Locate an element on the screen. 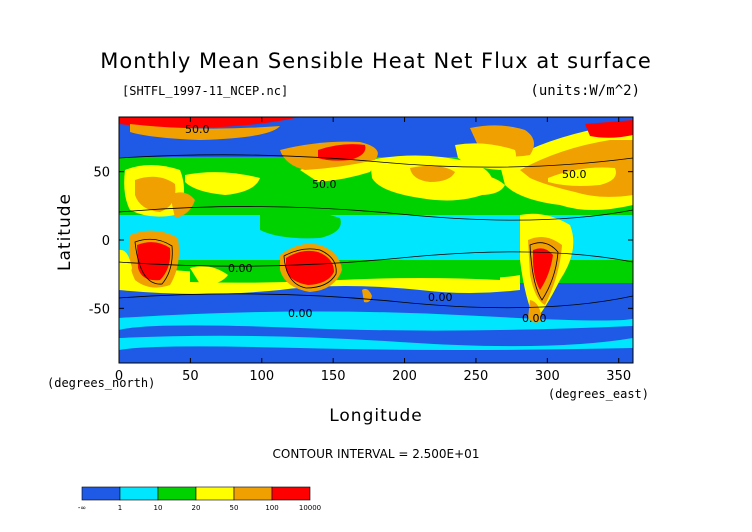 This screenshot has height=532, width=752. contour-australia is located at coordinates (310, 268).